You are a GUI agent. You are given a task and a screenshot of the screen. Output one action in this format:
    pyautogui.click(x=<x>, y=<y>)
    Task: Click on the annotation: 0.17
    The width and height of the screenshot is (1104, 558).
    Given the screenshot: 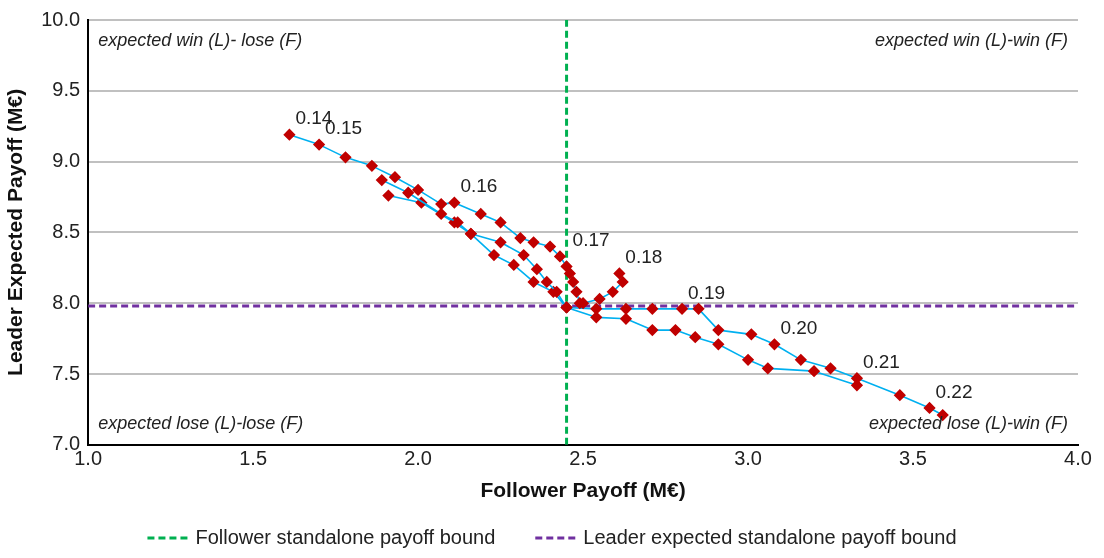 What is the action you would take?
    pyautogui.click(x=591, y=240)
    